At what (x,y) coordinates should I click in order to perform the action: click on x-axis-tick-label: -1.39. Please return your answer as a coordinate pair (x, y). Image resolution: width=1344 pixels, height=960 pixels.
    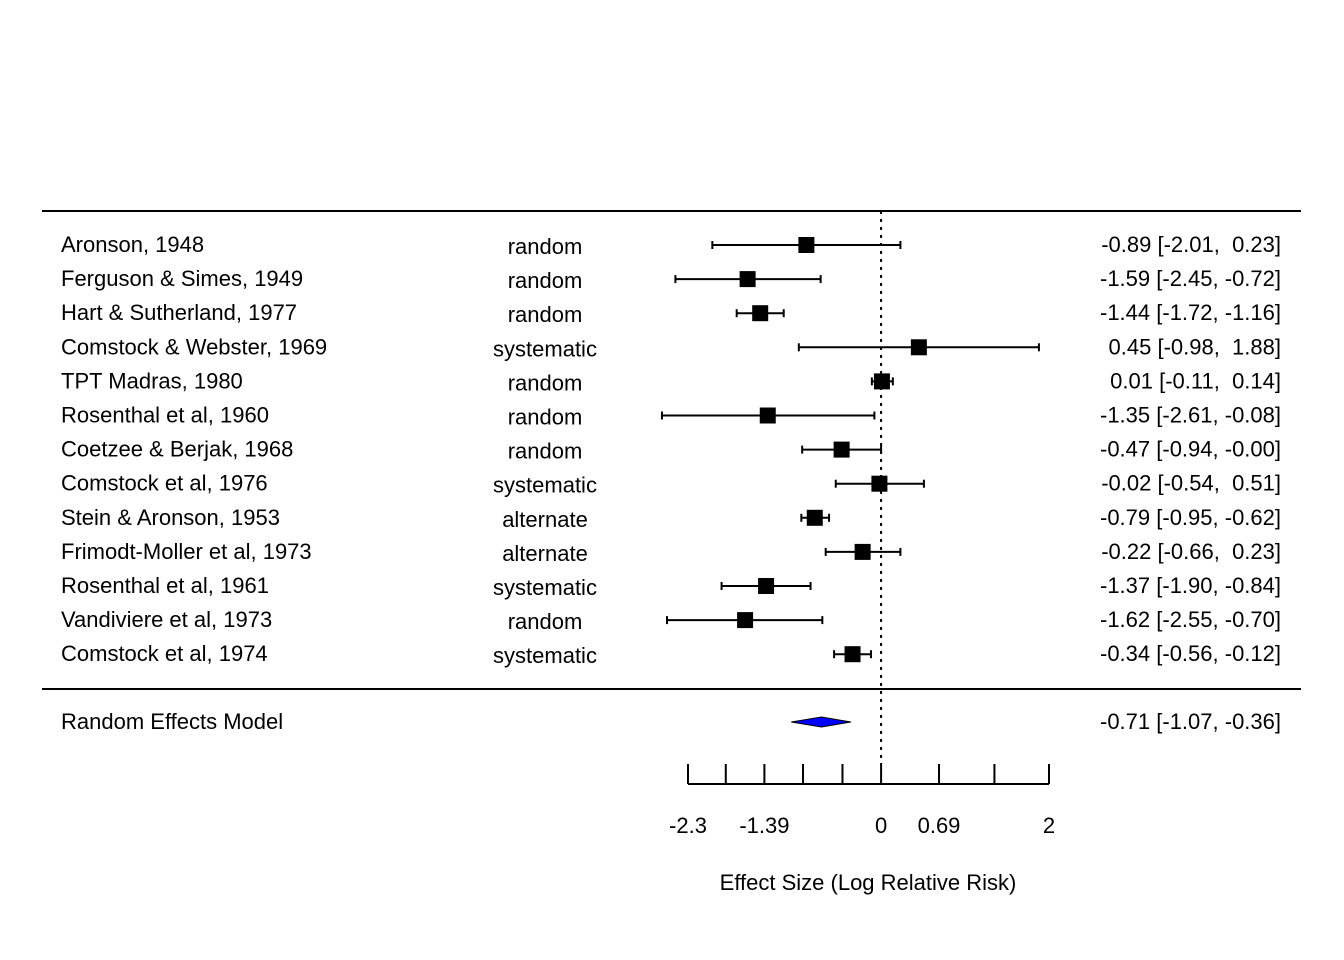
    Looking at the image, I should click on (764, 825).